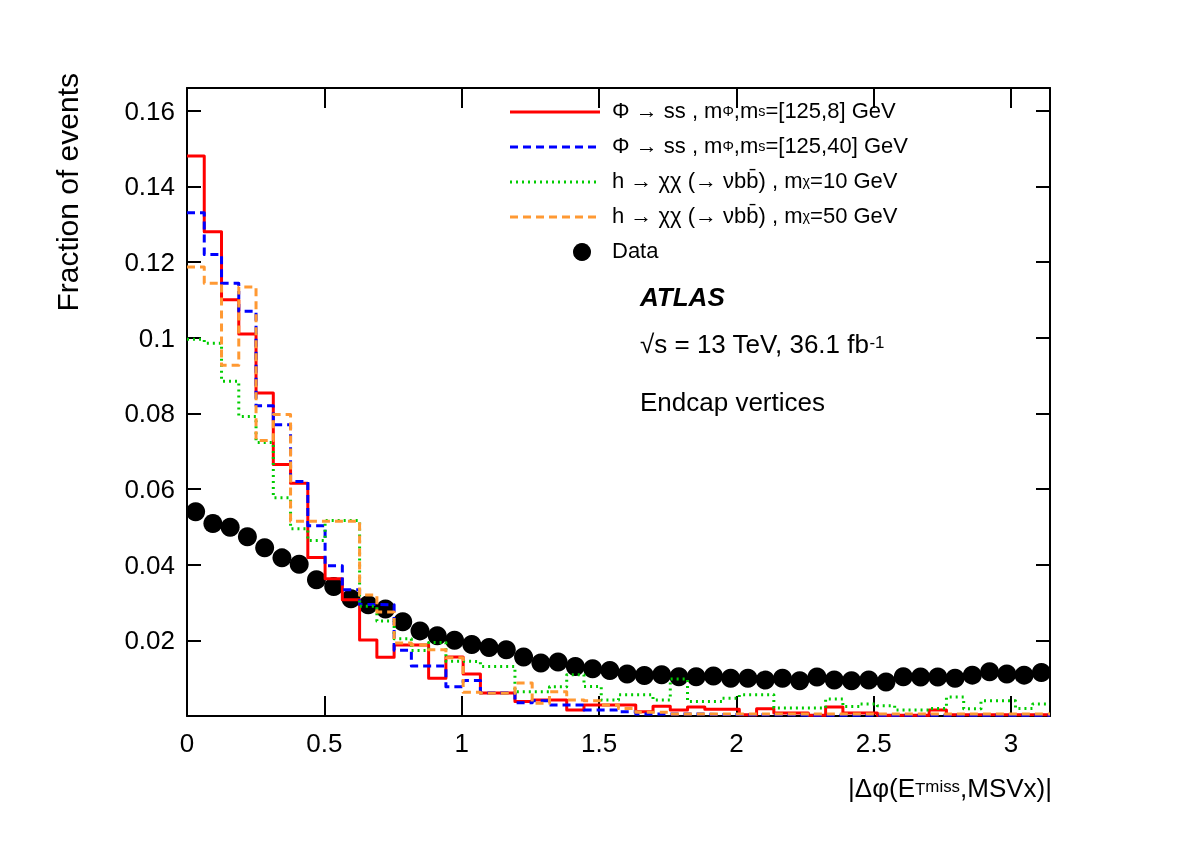  What do you see at coordinates (149, 640) in the screenshot?
I see `y-tick-label: 0.02` at bounding box center [149, 640].